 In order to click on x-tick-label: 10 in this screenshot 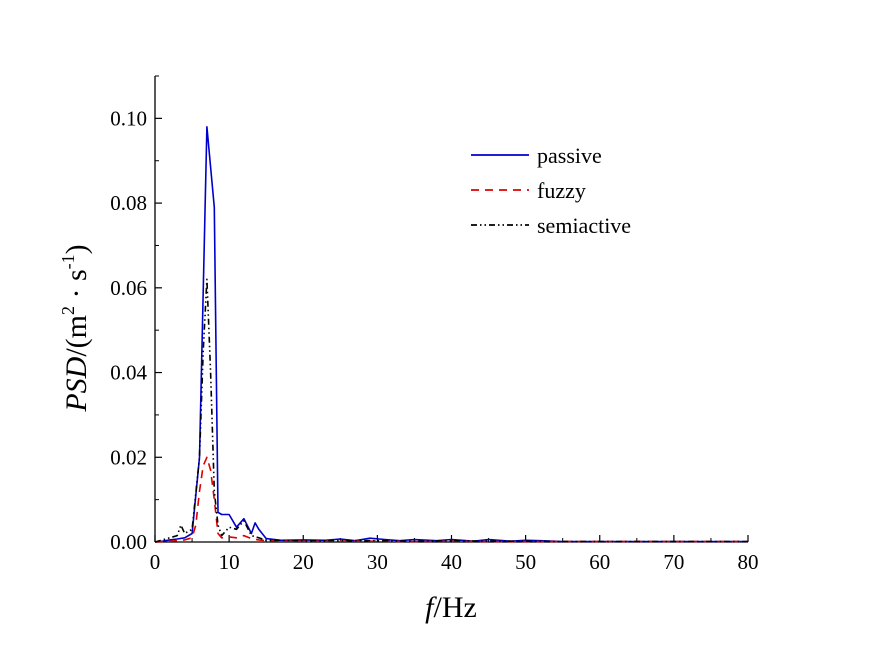, I will do `click(229, 562)`.